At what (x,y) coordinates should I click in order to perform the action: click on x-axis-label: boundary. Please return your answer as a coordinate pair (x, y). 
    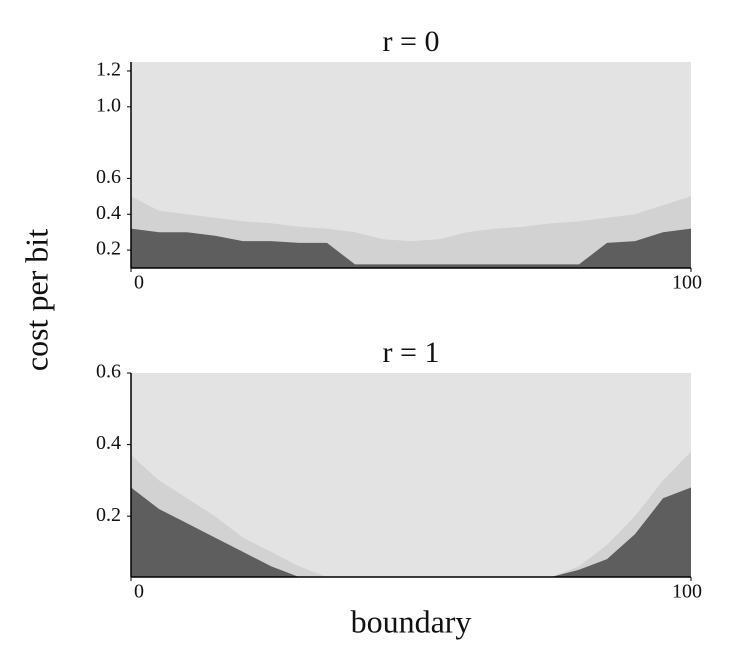
    Looking at the image, I should click on (411, 621).